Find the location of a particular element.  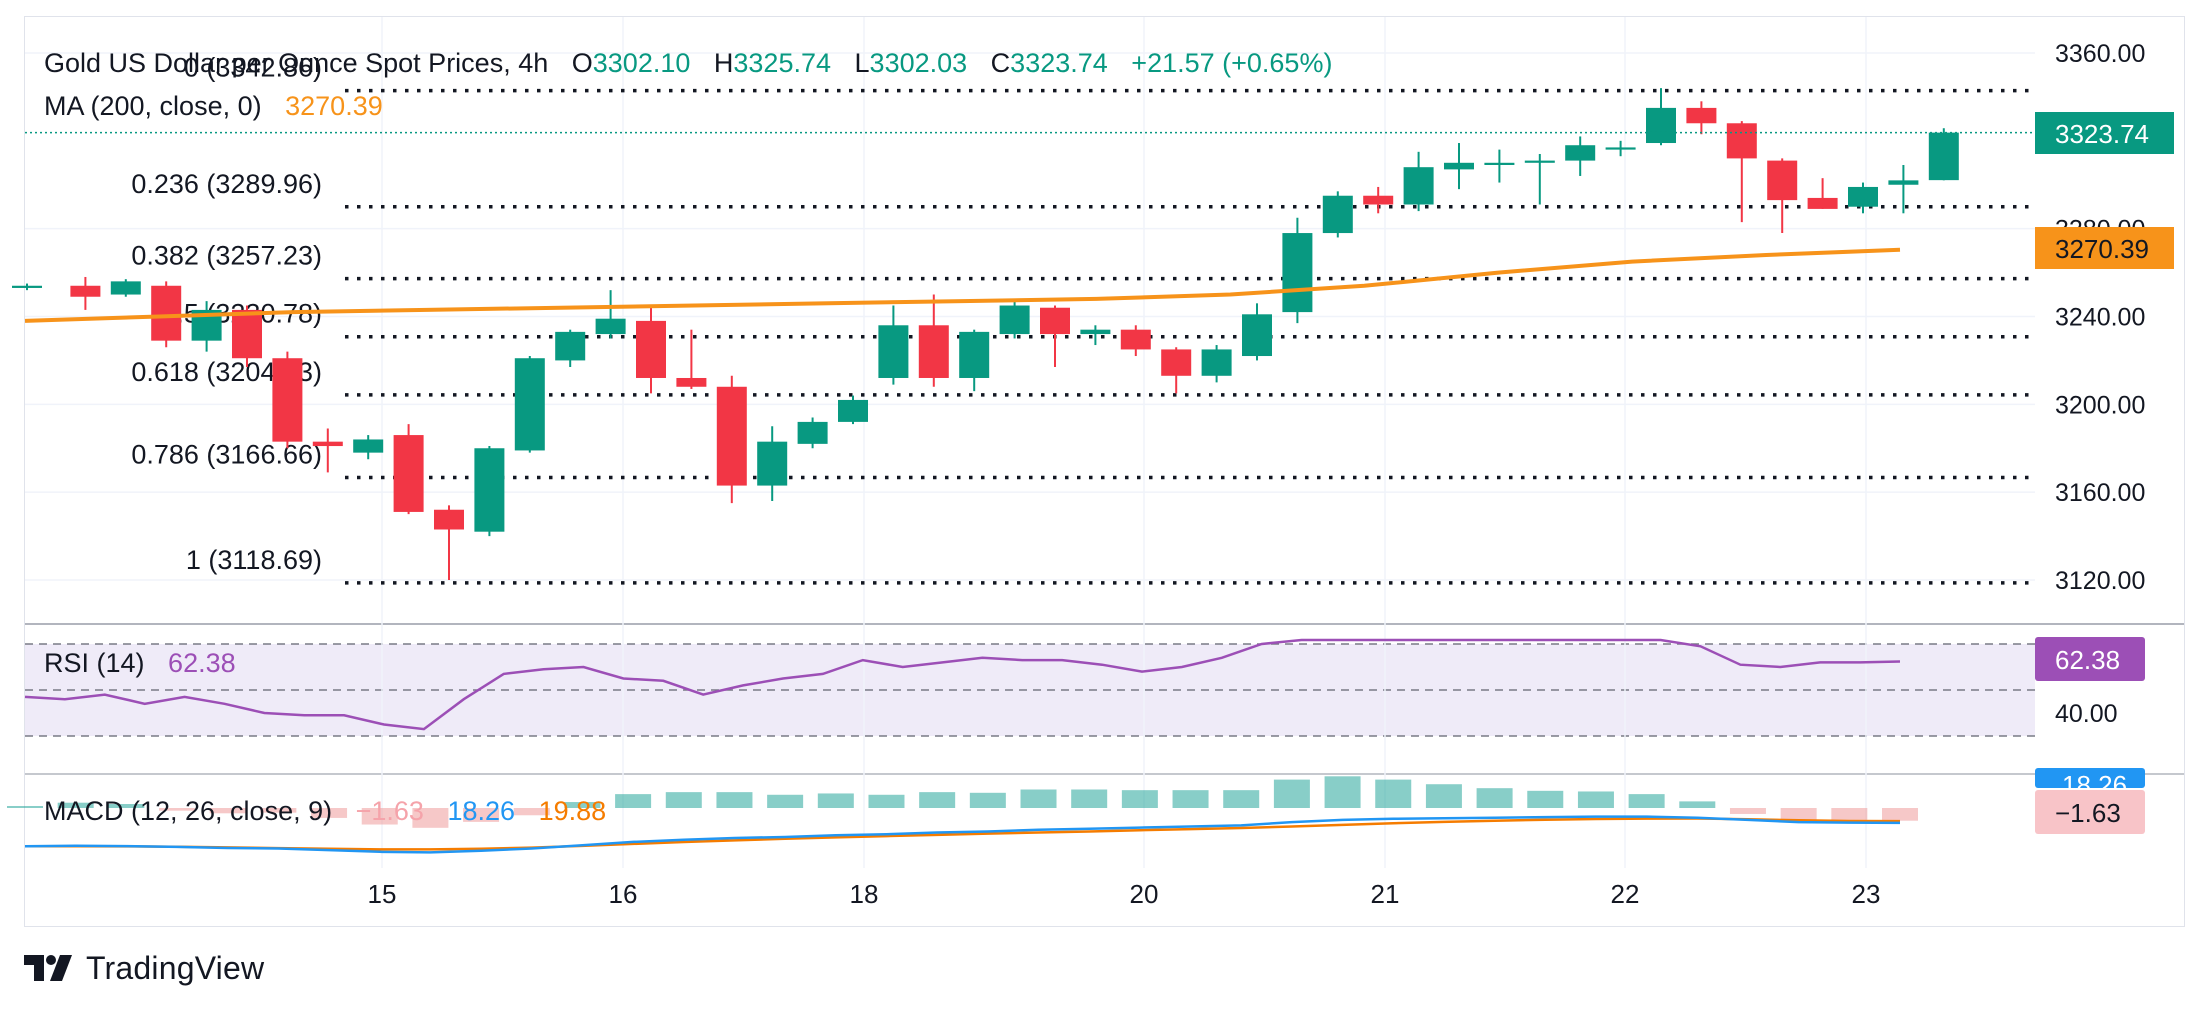

price-tick: 3240.00 is located at coordinates (2100, 318).